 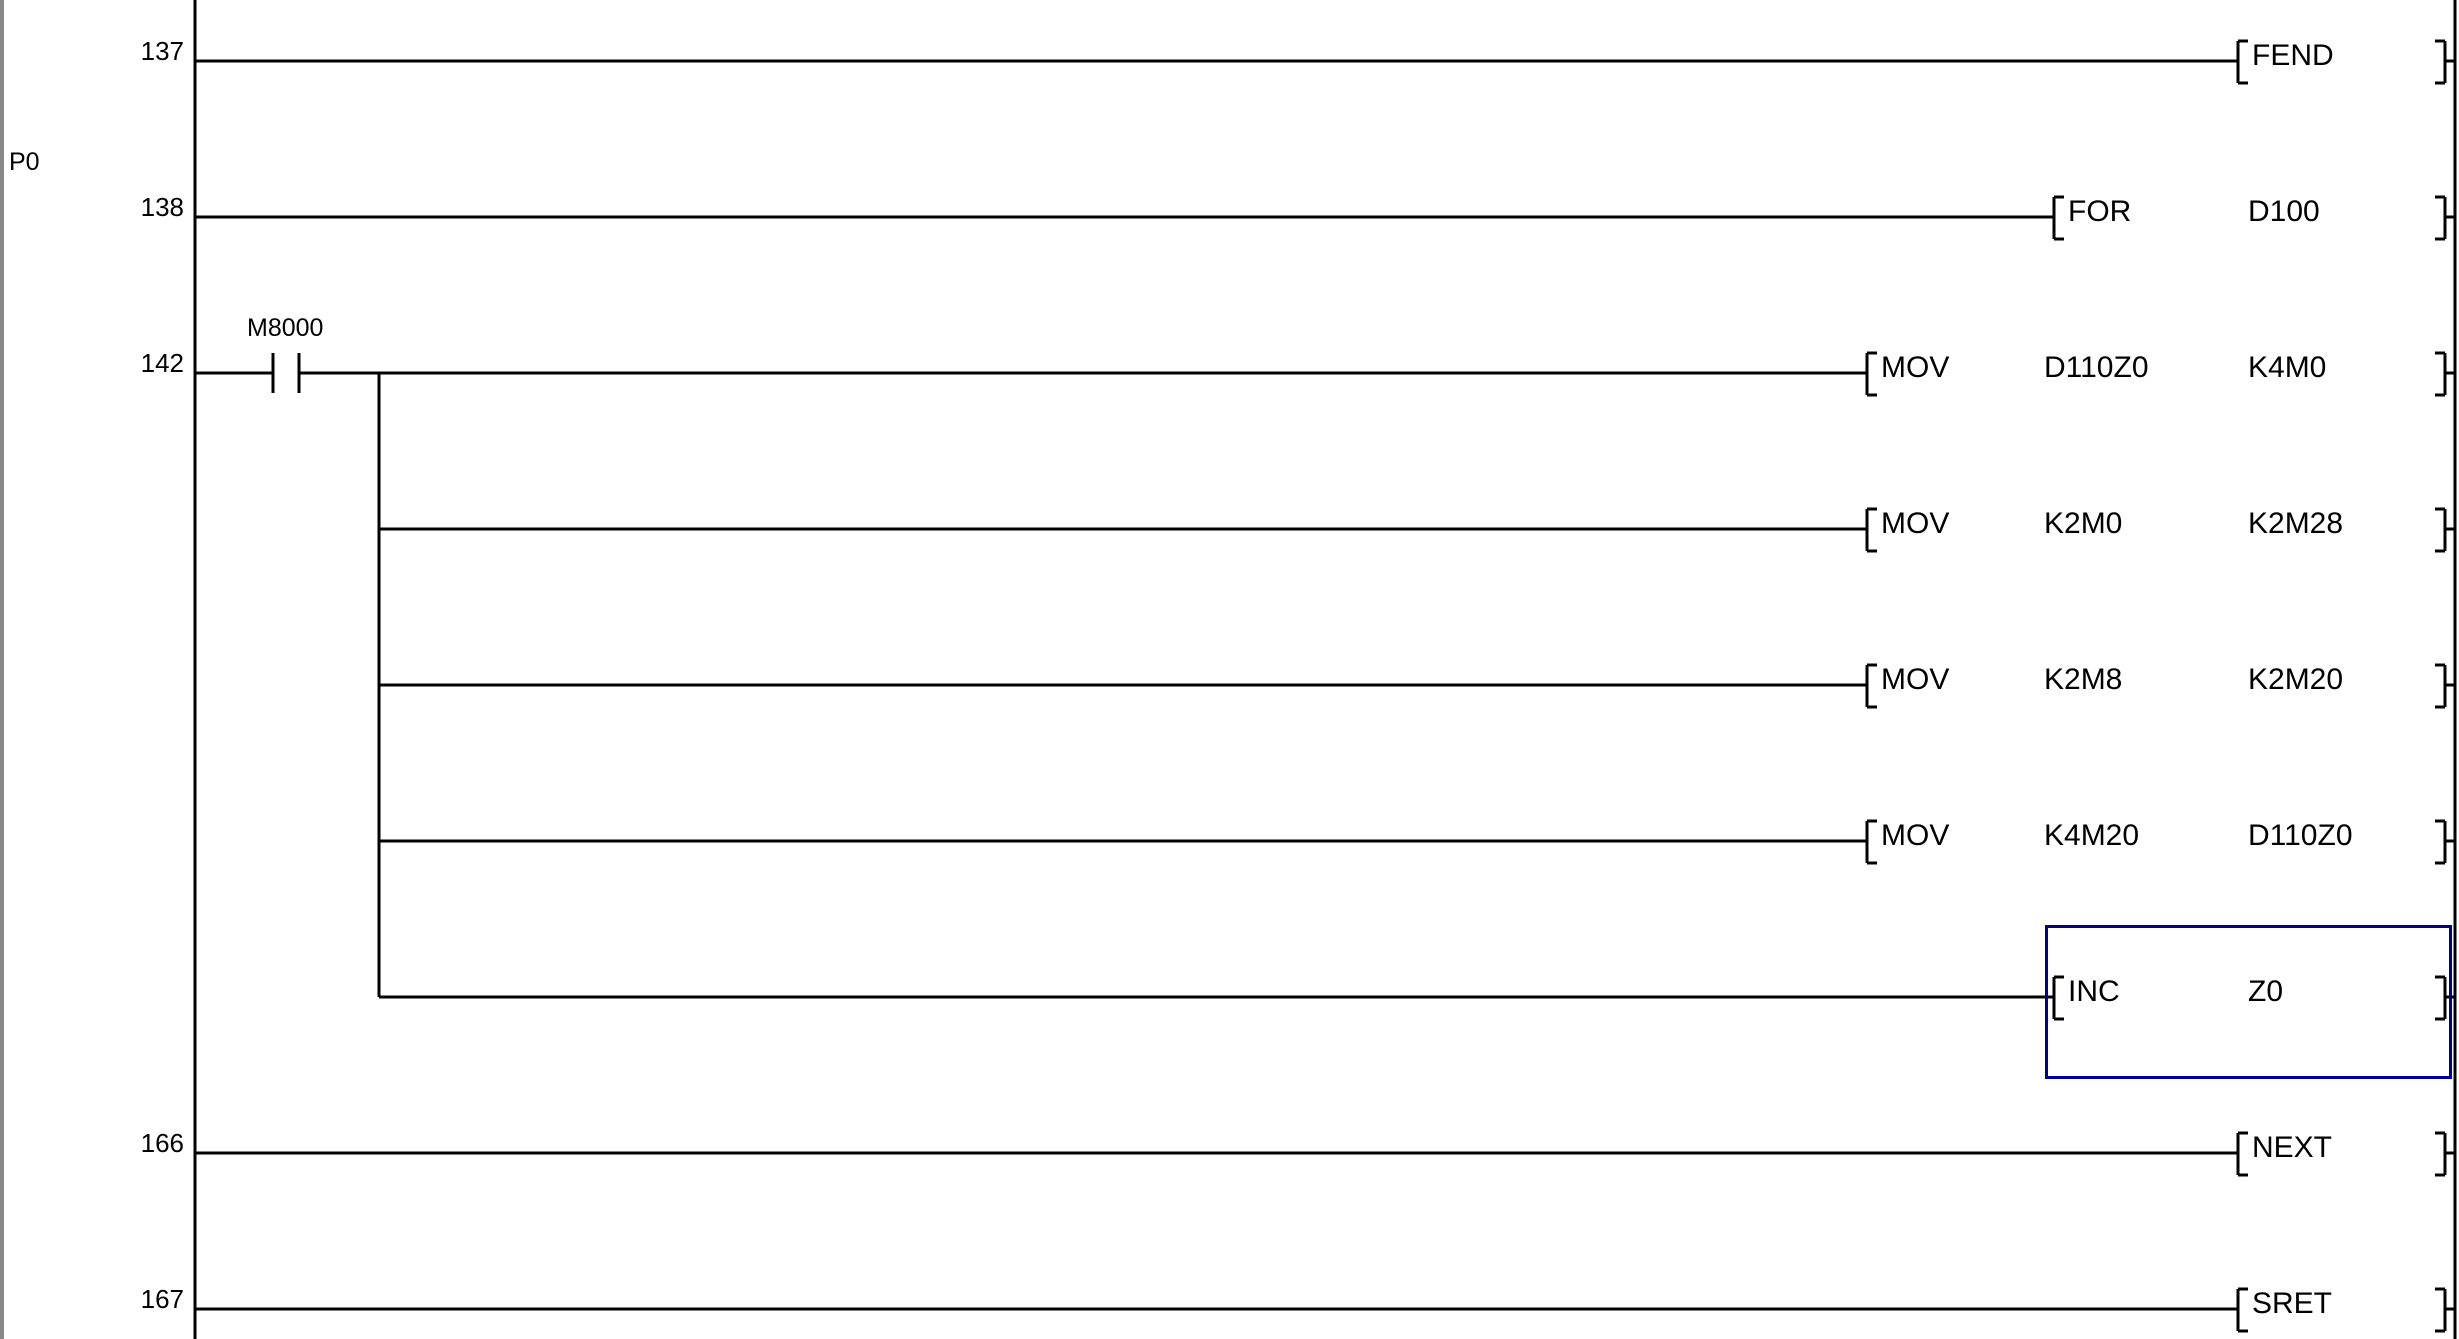 What do you see at coordinates (162, 1143) in the screenshot?
I see `step-number: 166` at bounding box center [162, 1143].